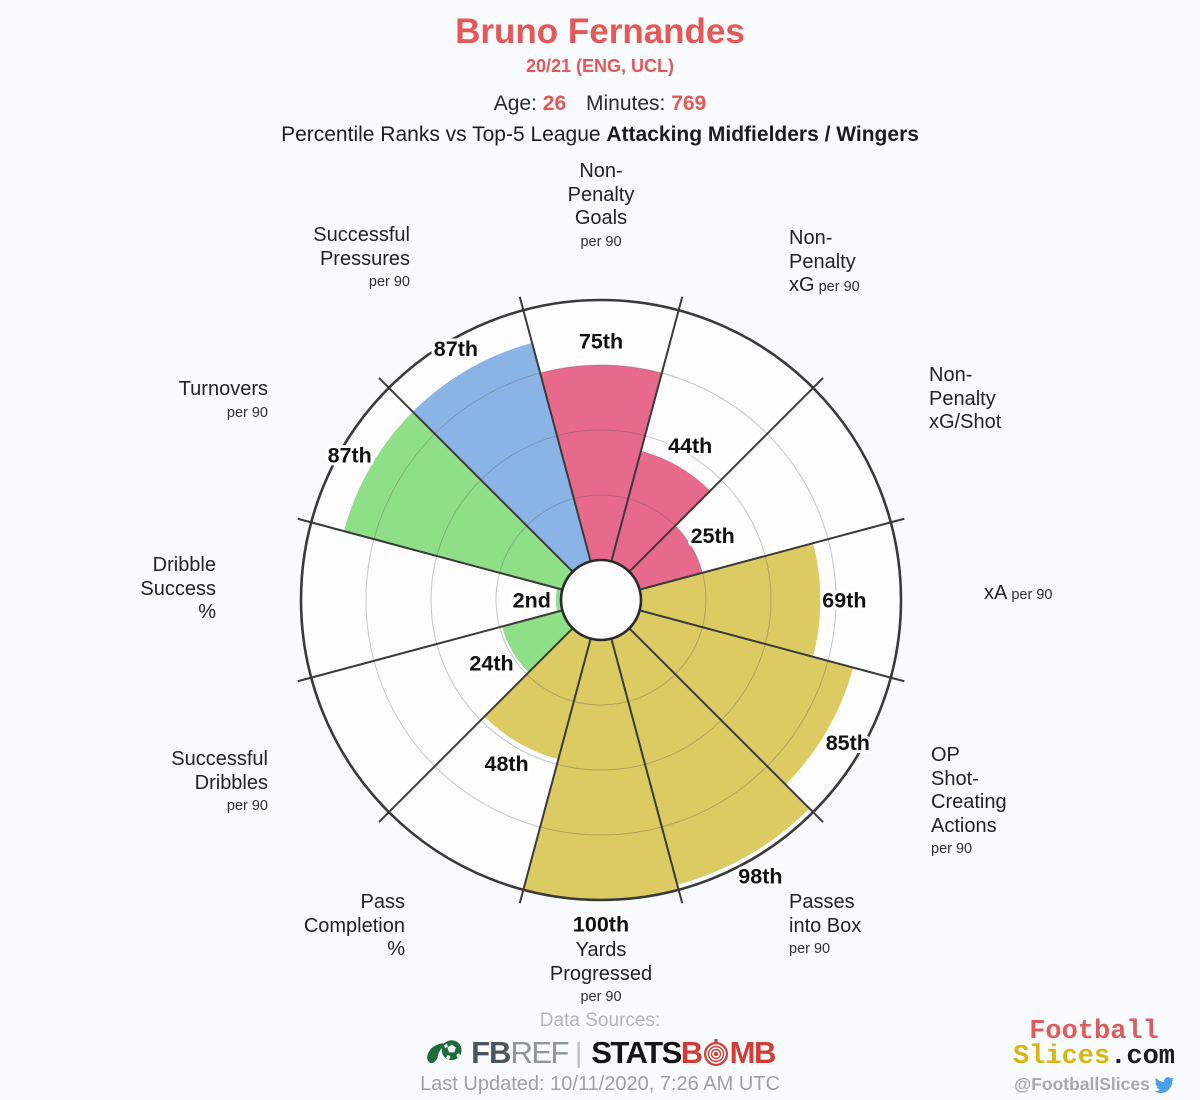  What do you see at coordinates (600, 66) in the screenshot?
I see `season-subtitle: 20/21 (ENG, UCL)` at bounding box center [600, 66].